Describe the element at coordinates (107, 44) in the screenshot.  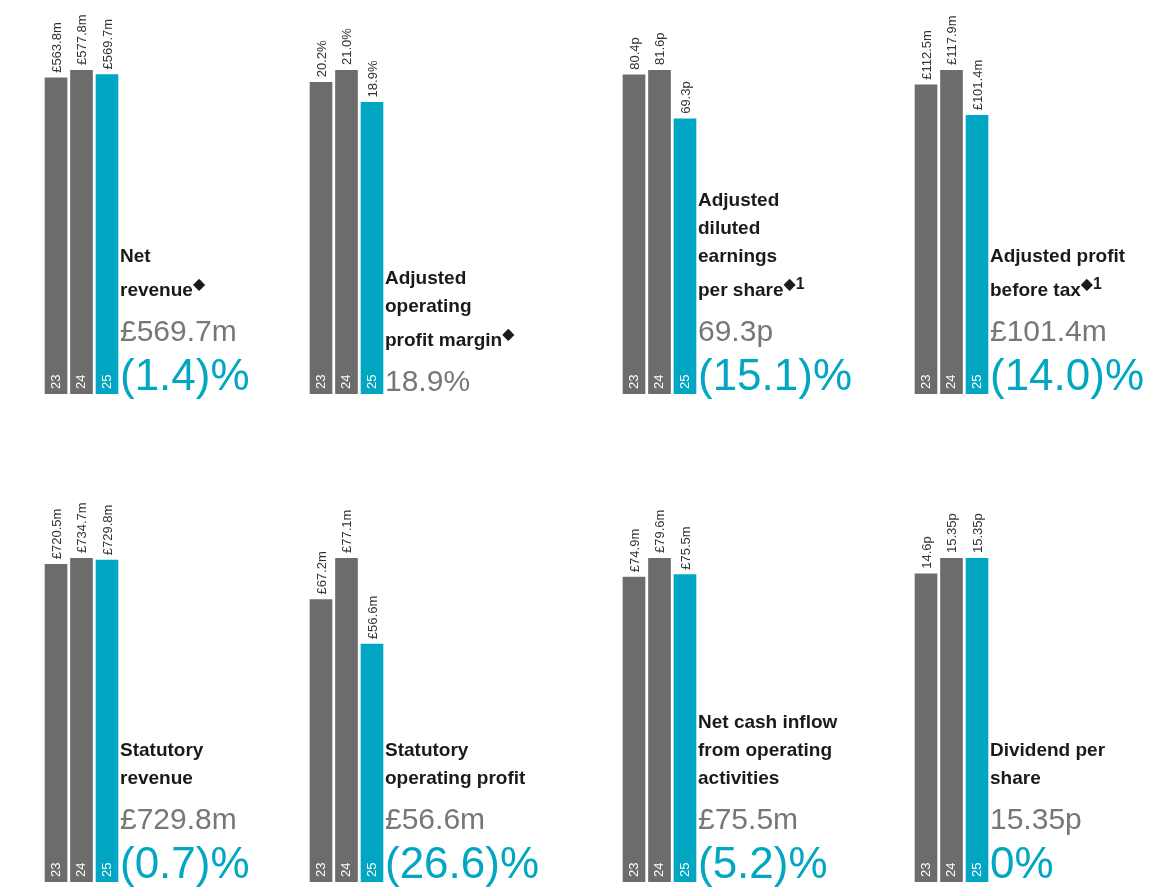
I see `data-label: £569.7m` at that location.